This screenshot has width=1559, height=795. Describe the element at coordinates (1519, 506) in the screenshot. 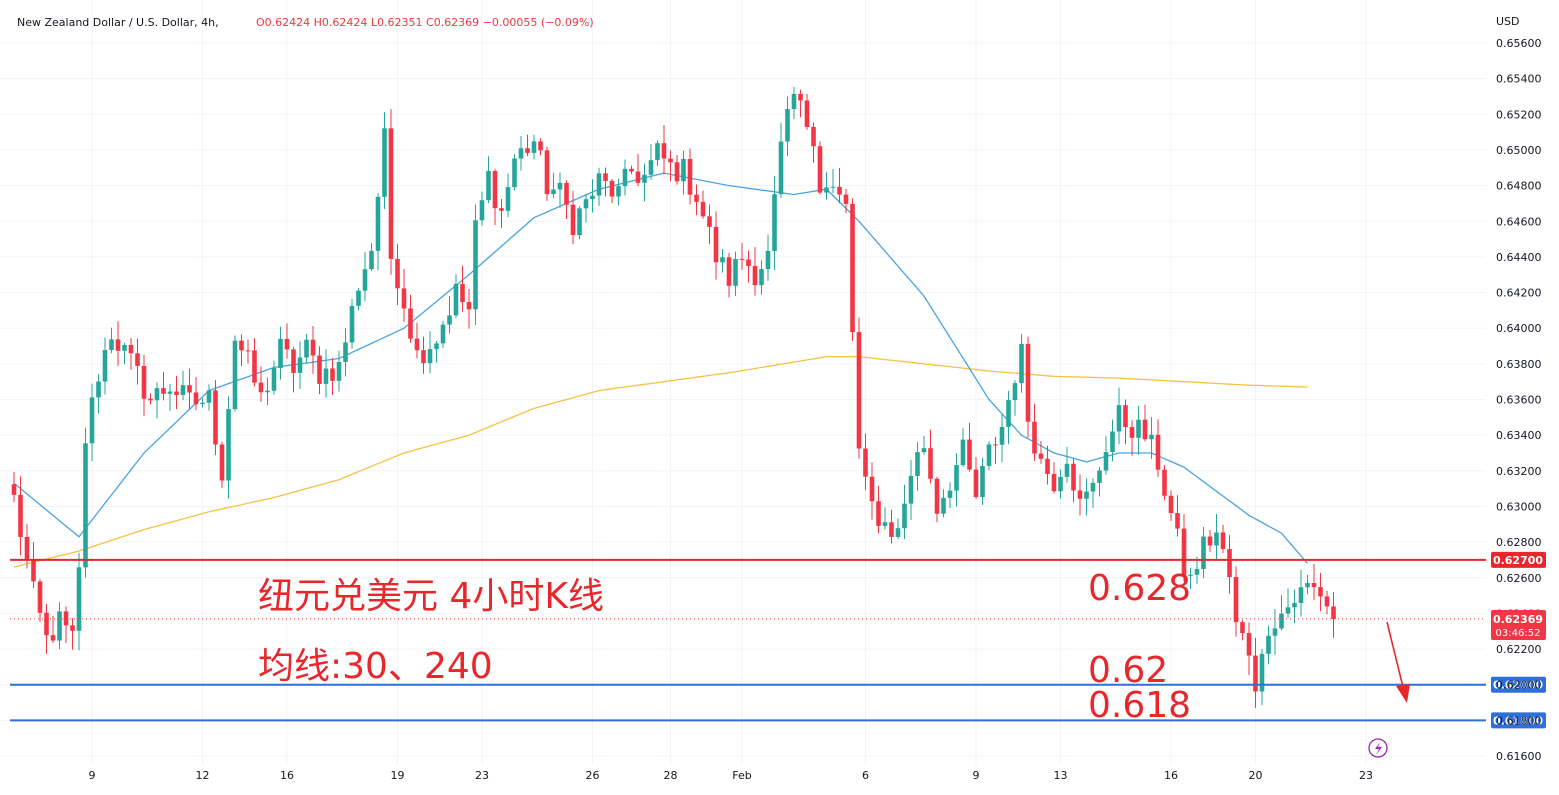

I see `y-tick-label: 0.63000` at that location.